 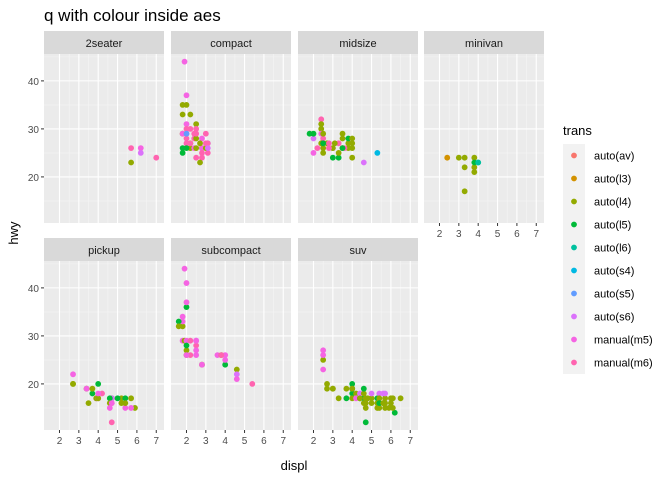 I want to click on x-tick-label: 6, so click(x=264, y=441).